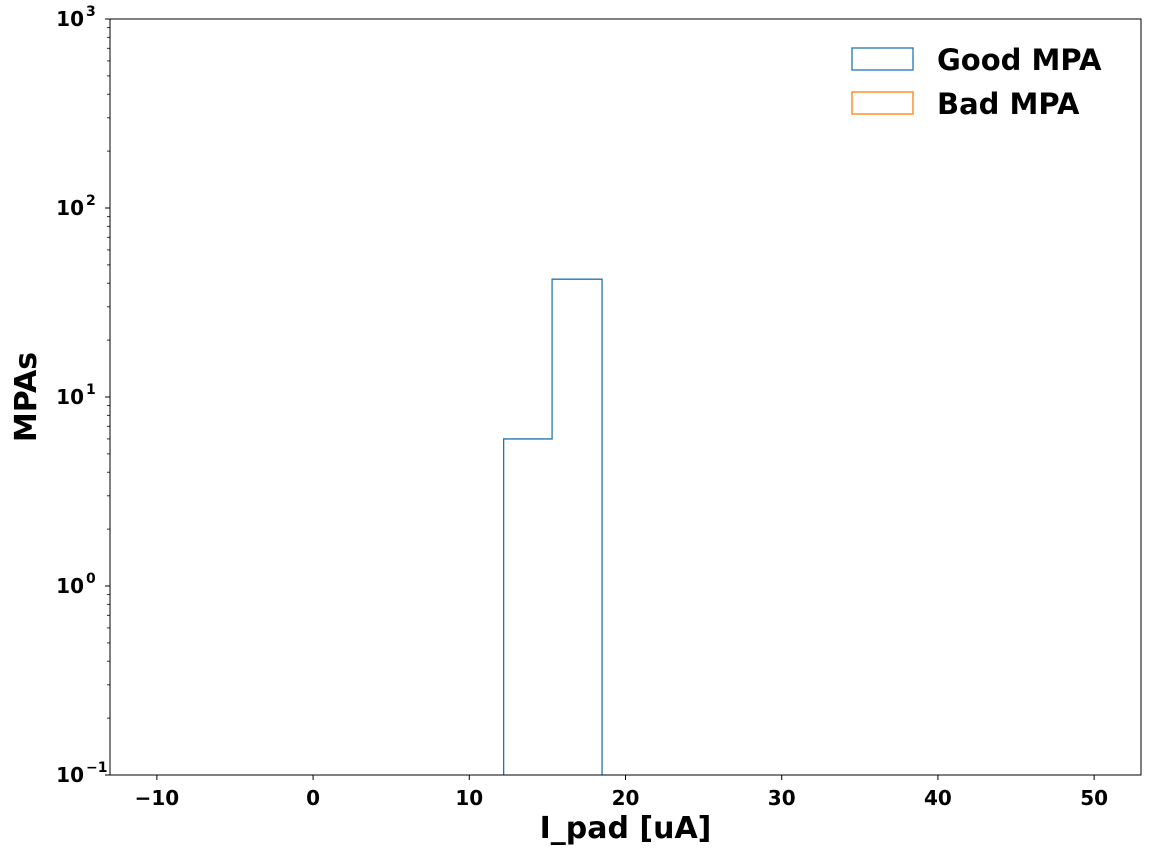  I want to click on x-tick-label: 30, so click(782, 798).